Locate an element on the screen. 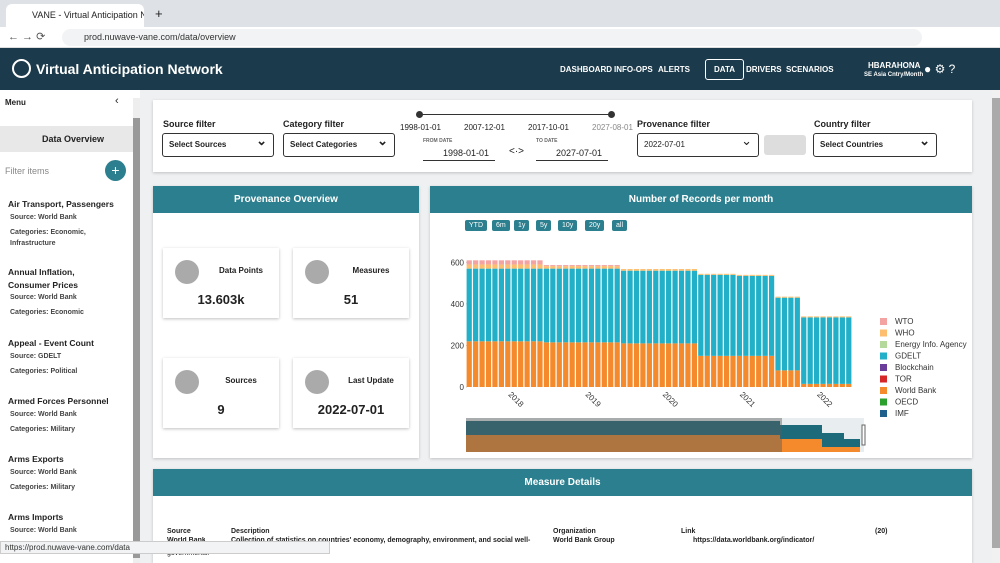  stat-card: Last Update 2022-07-01 is located at coordinates (351, 393).